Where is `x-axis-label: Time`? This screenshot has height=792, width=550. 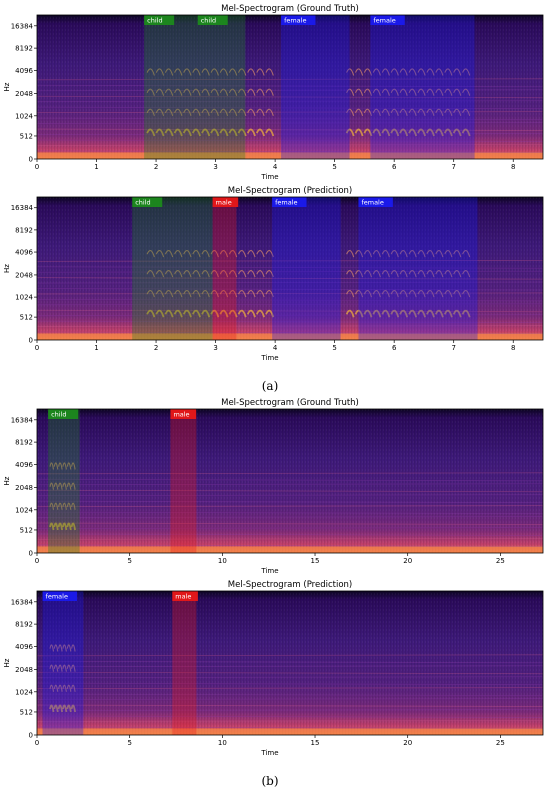 x-axis-label: Time is located at coordinates (269, 358).